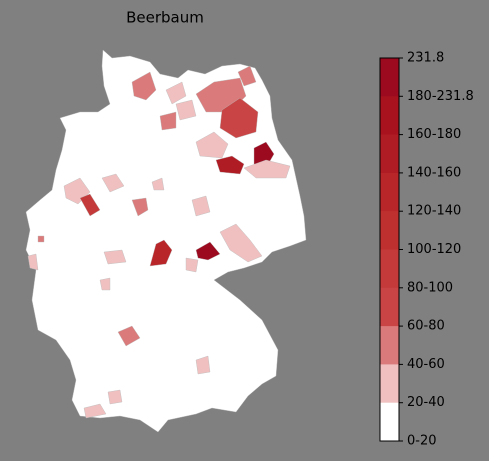 This screenshot has height=461, width=489. I want to click on colorbar-label: 0-20, so click(422, 441).